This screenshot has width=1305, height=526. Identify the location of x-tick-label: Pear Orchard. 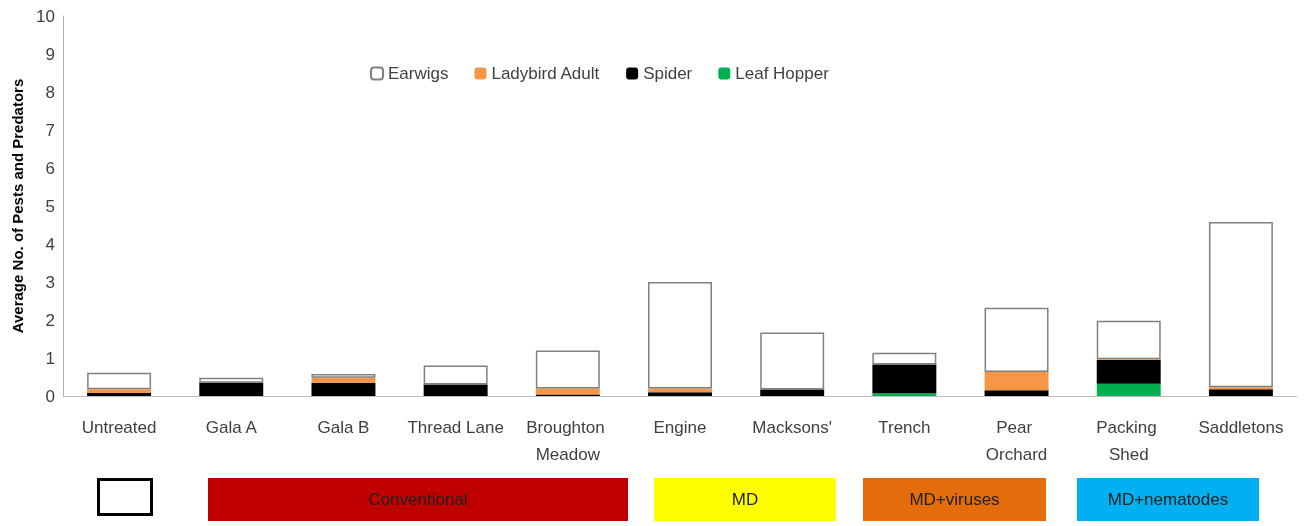
(1016, 441).